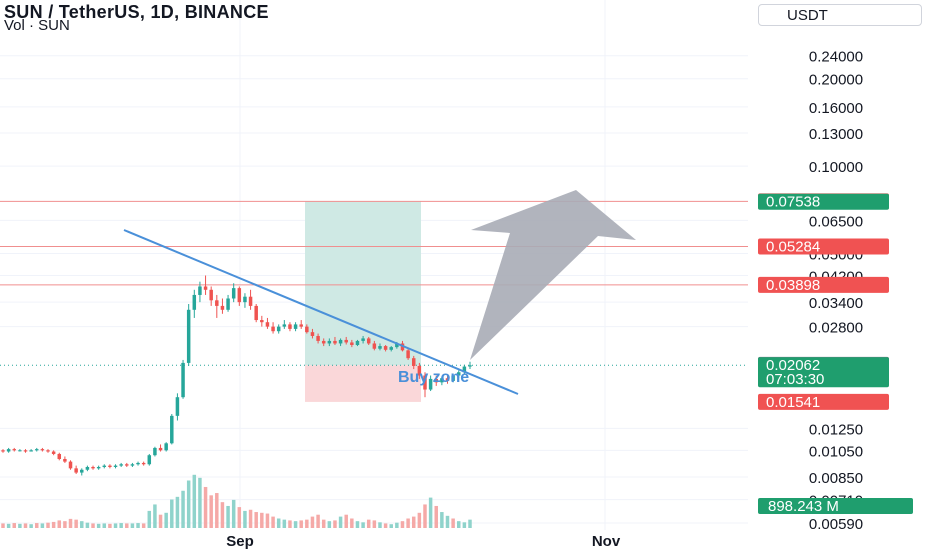 This screenshot has width=932, height=550. Describe the element at coordinates (553, 275) in the screenshot. I see `arrow-drawing` at that location.